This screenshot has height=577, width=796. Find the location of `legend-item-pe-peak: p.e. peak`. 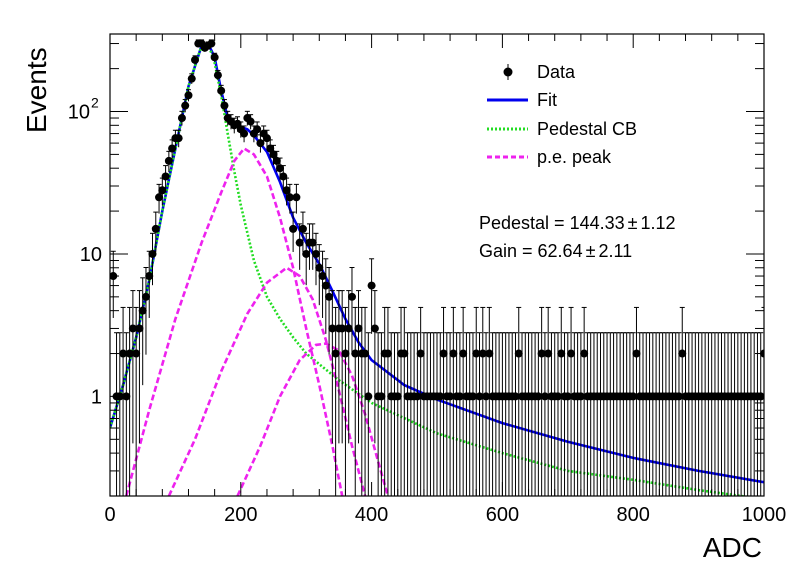

legend-item-pe-peak: p.e. peak is located at coordinates (549, 157).